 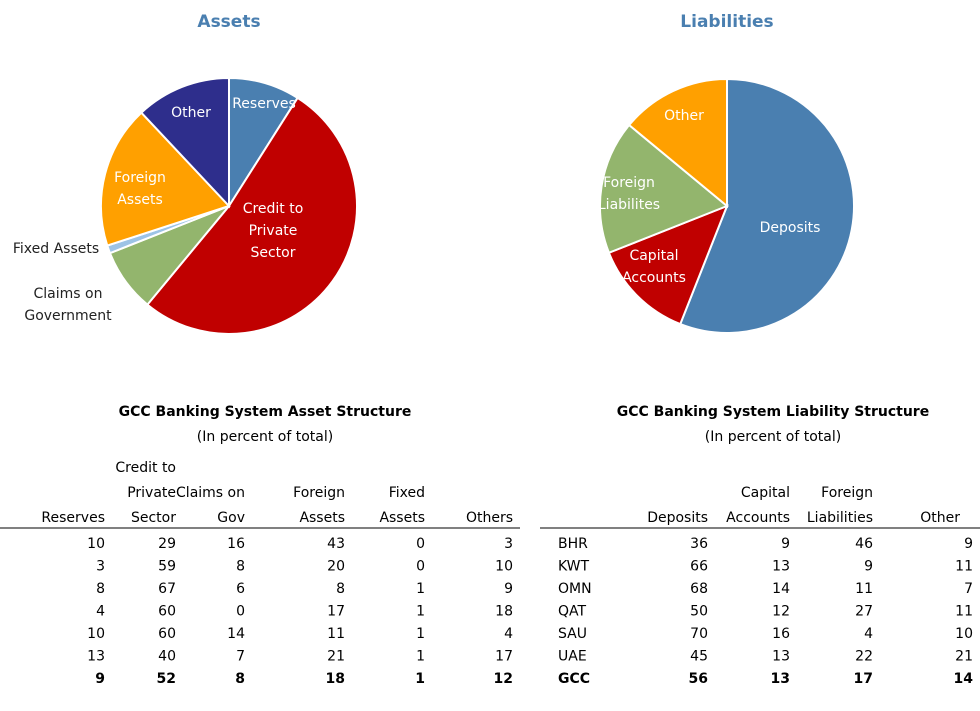 What do you see at coordinates (273, 209) in the screenshot?
I see `slice-label: Credit to` at bounding box center [273, 209].